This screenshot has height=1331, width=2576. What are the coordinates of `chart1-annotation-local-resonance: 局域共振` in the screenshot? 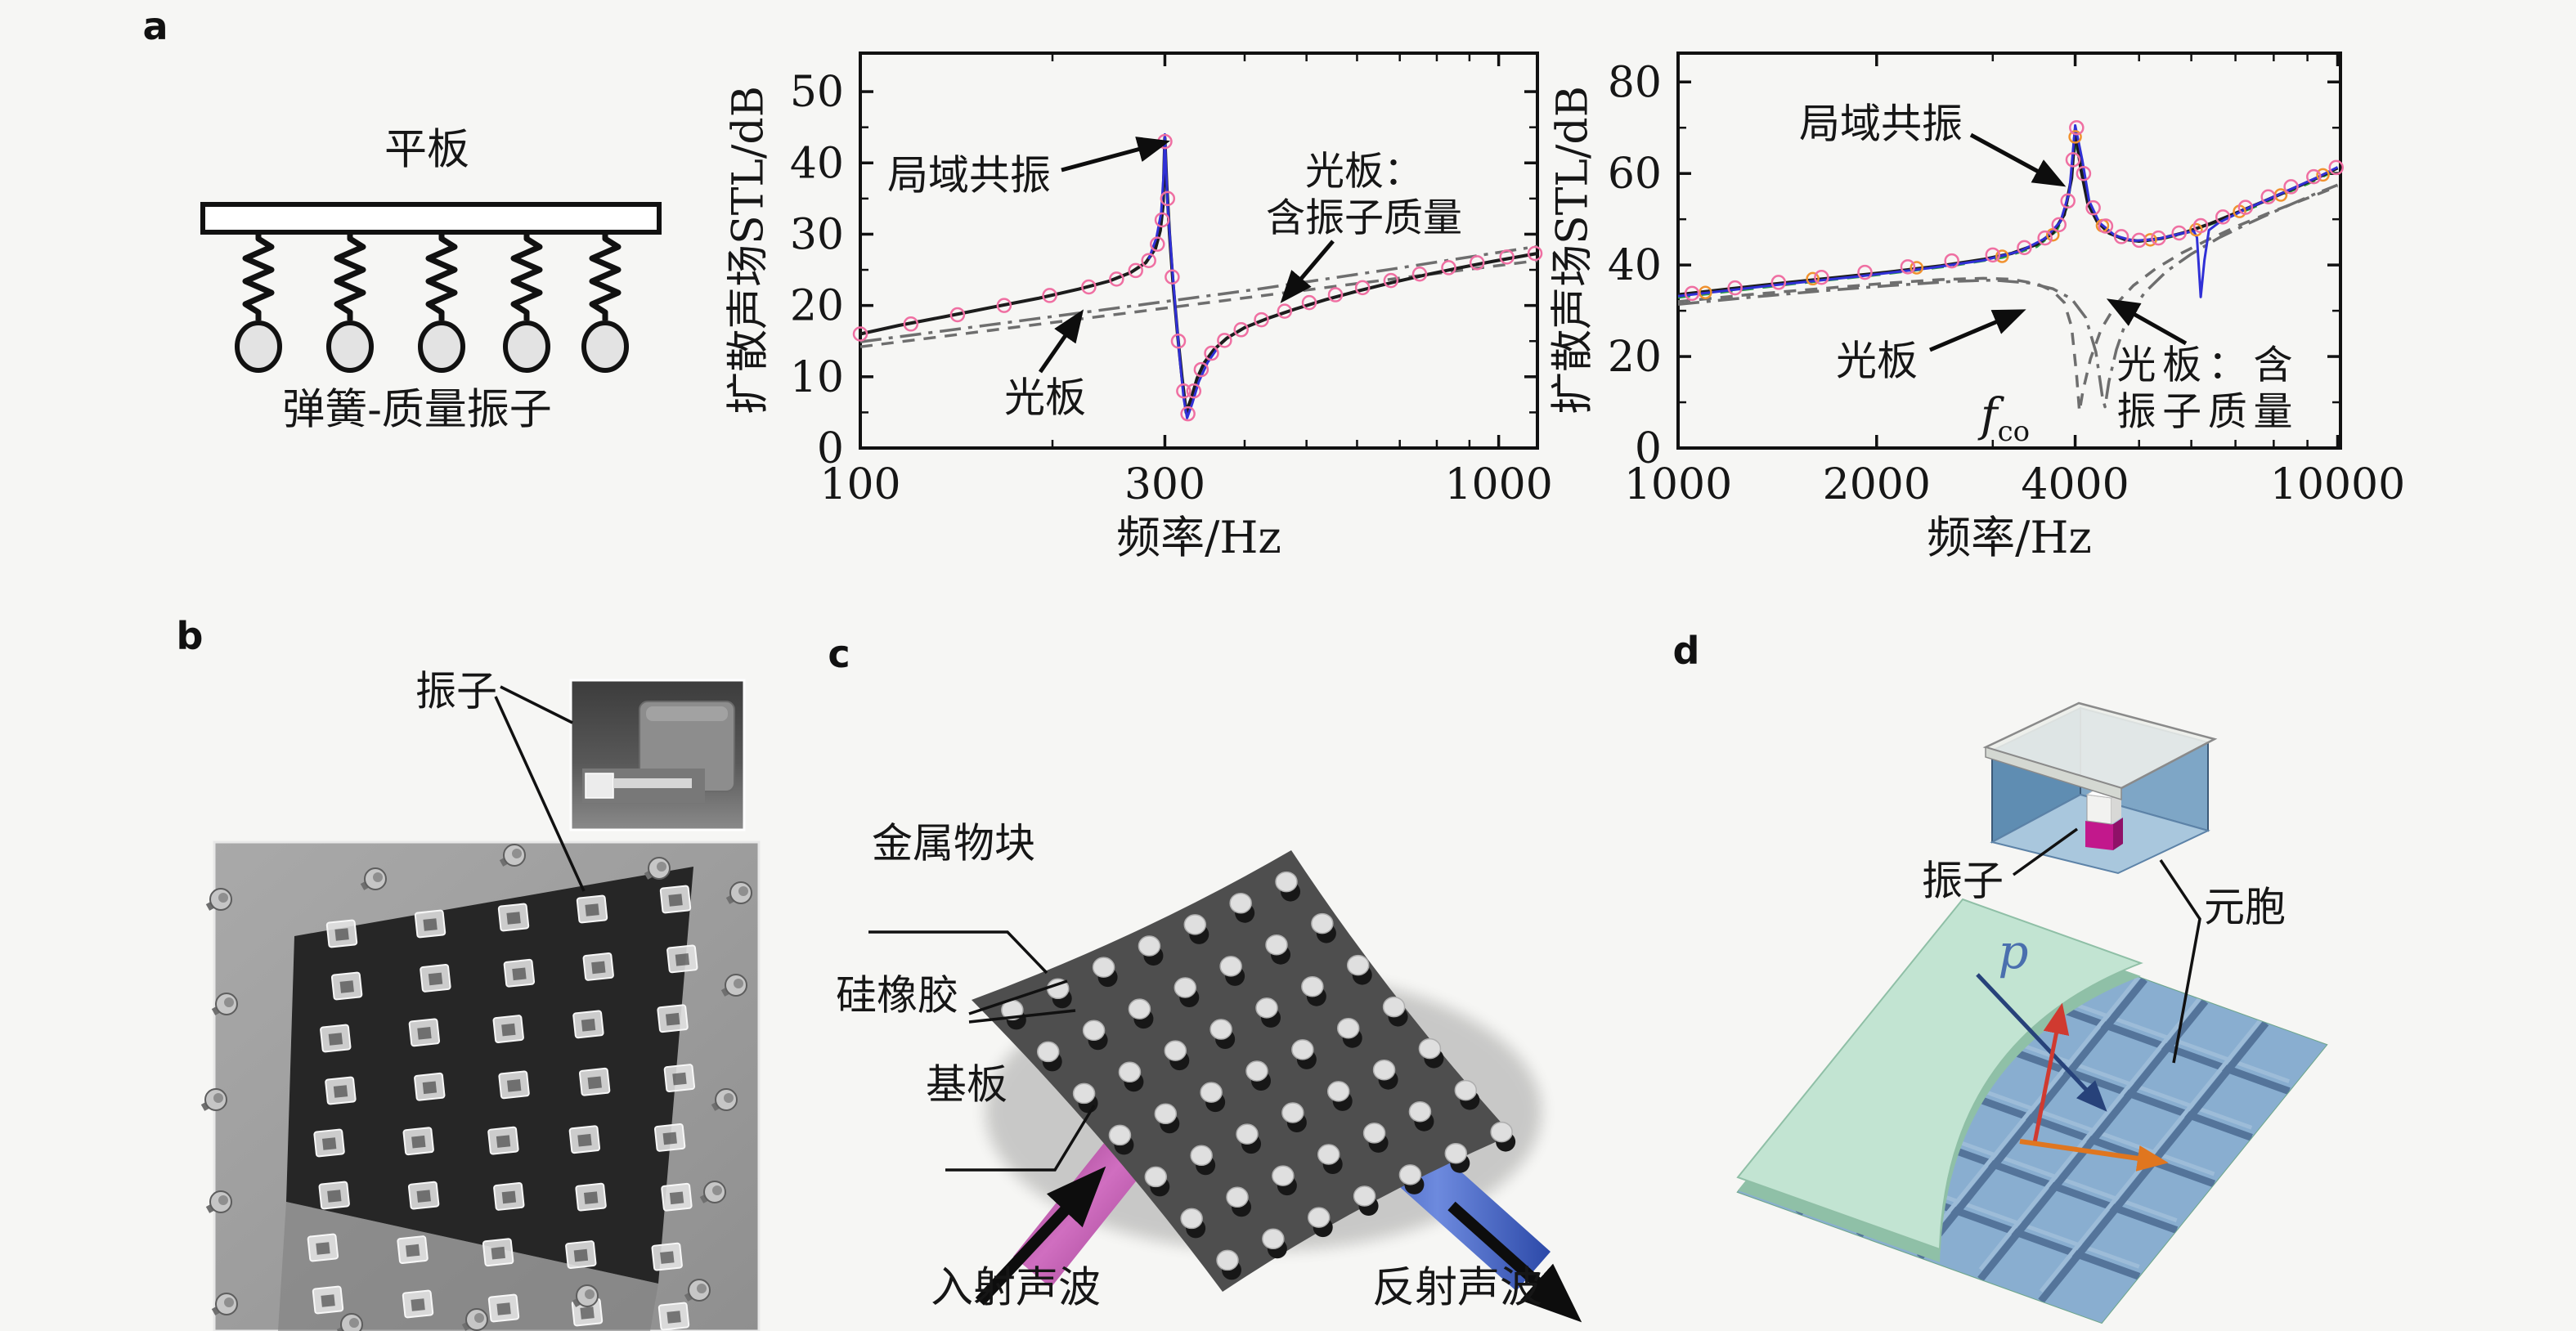 It's located at (1881, 124).